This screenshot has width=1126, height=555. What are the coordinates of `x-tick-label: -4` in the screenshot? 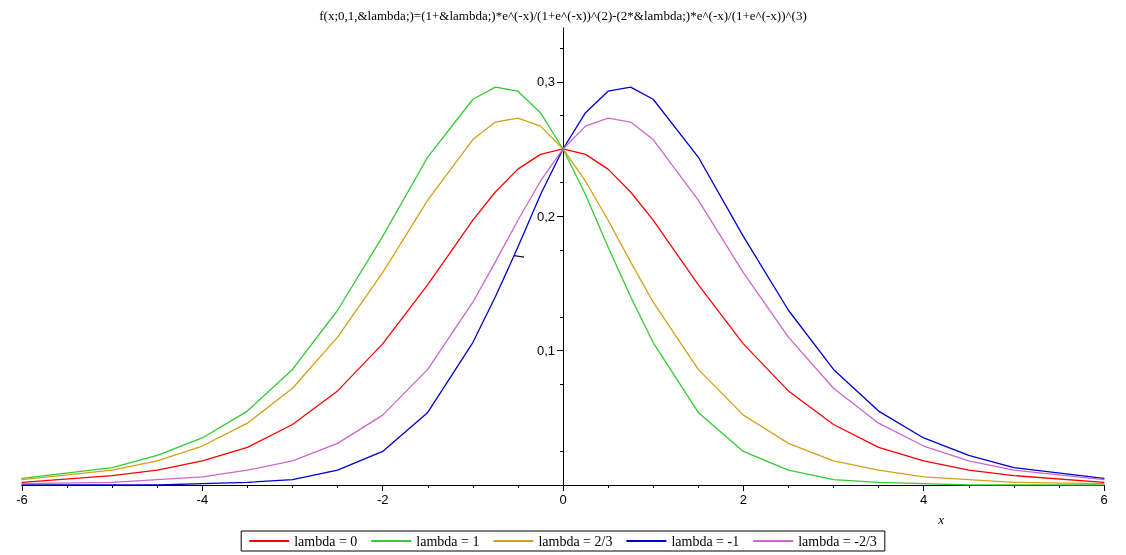 It's located at (202, 499).